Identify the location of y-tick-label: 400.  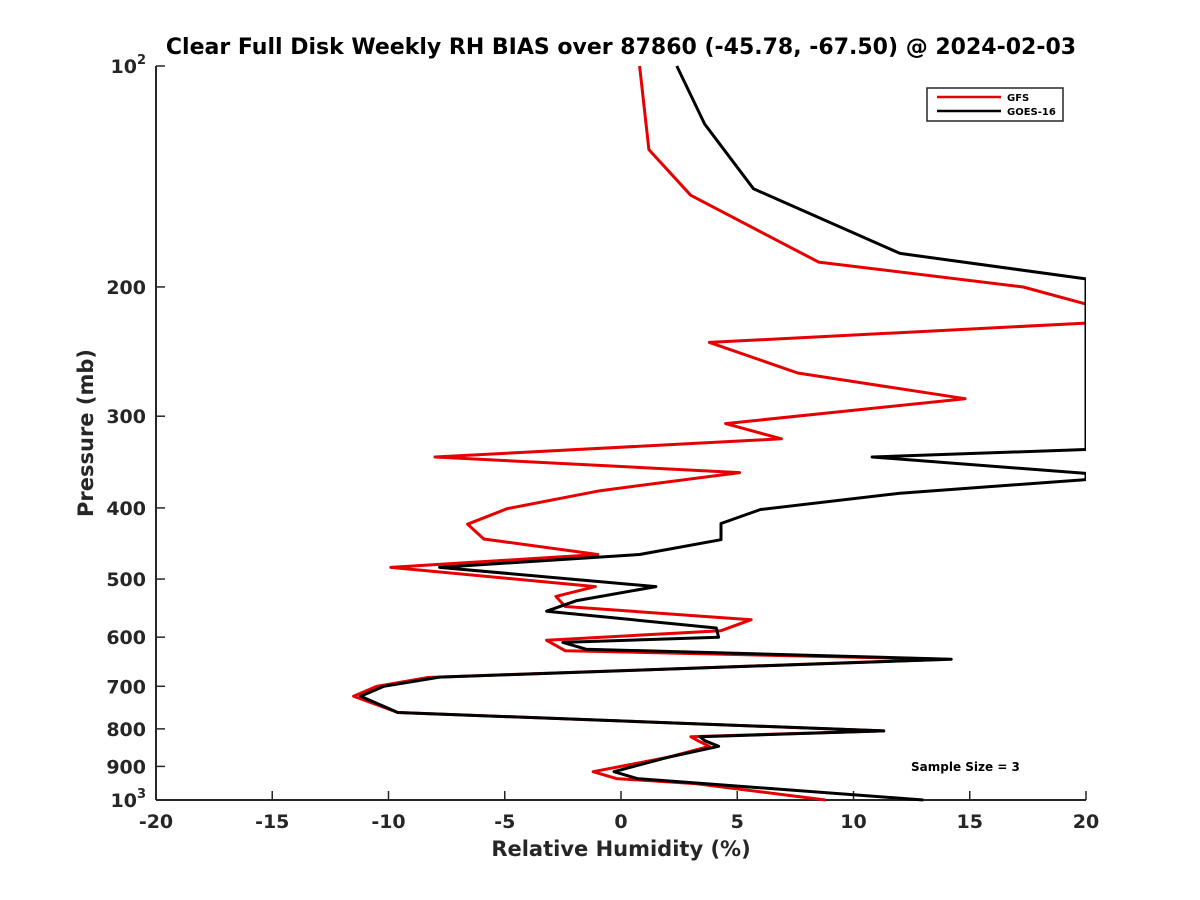
(126, 509).